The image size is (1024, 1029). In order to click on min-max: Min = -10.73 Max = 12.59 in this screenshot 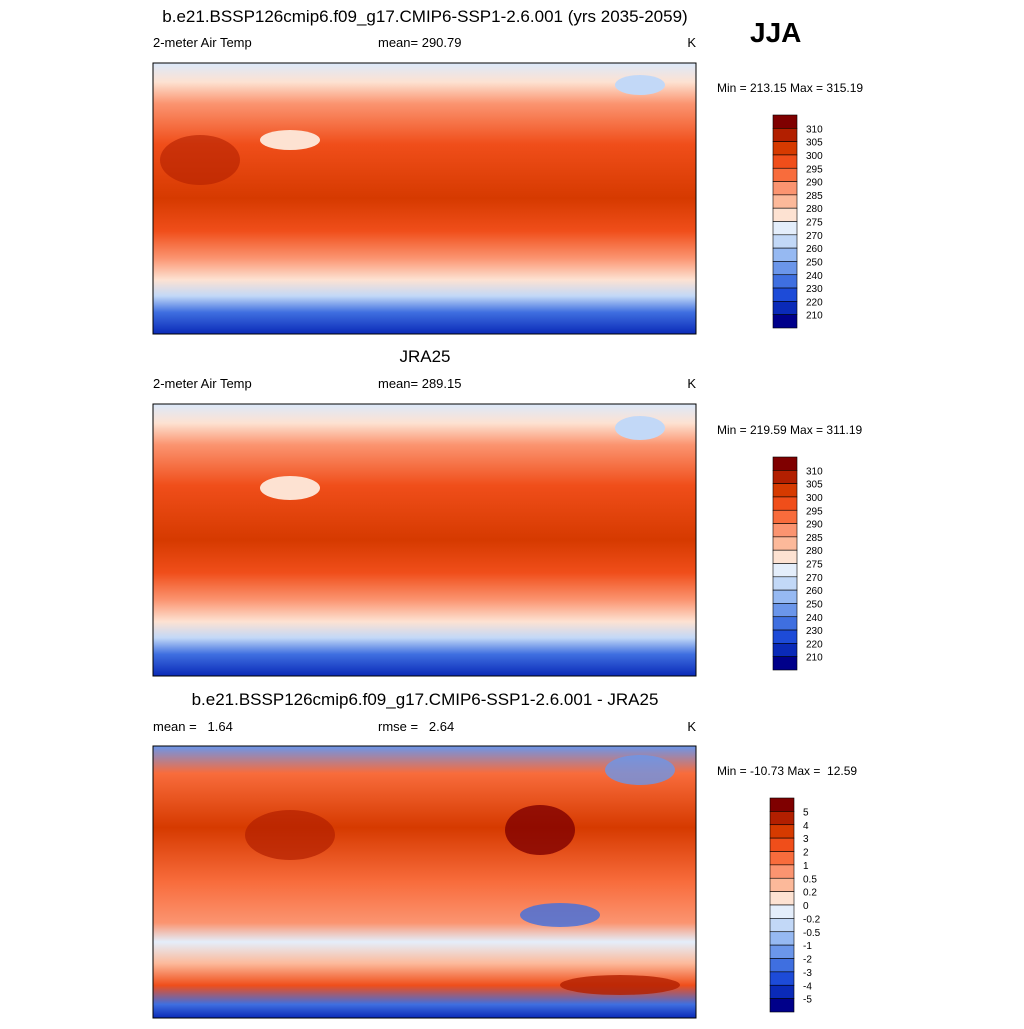, I will do `click(787, 771)`.